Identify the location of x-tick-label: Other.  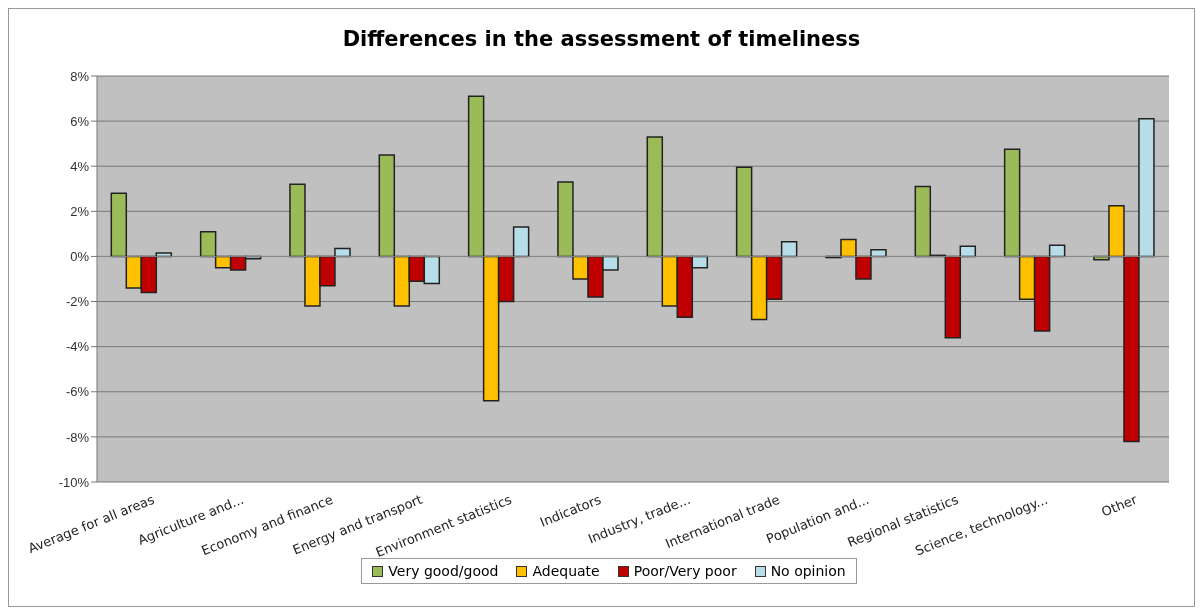
(1119, 505).